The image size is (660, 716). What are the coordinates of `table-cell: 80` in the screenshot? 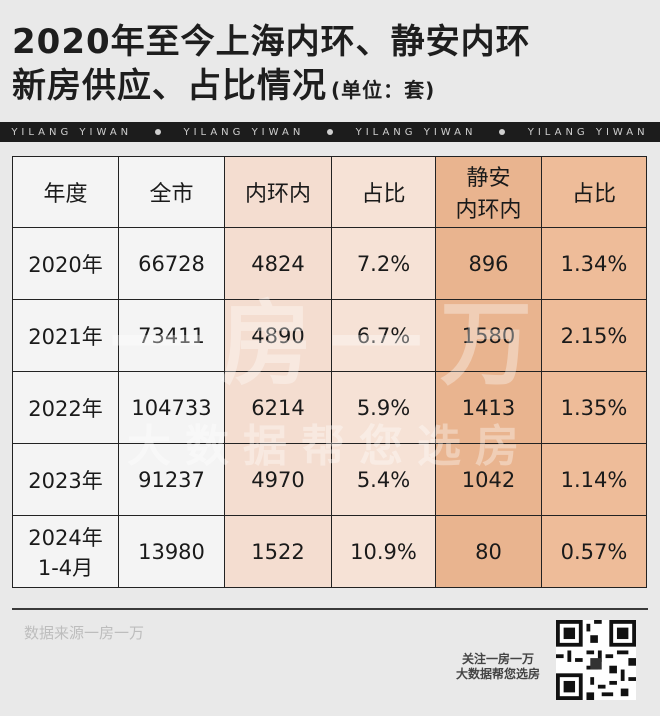 It's located at (488, 551).